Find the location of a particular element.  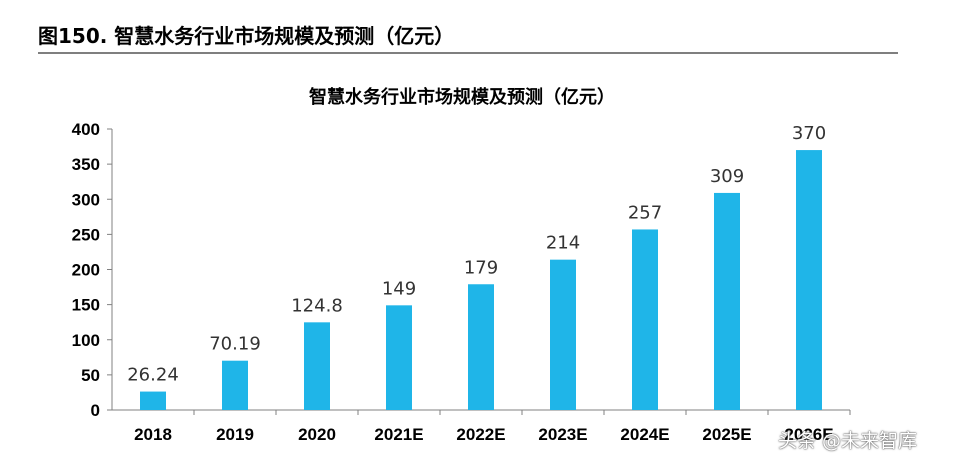

y-tick-label: 0 is located at coordinates (95, 410).